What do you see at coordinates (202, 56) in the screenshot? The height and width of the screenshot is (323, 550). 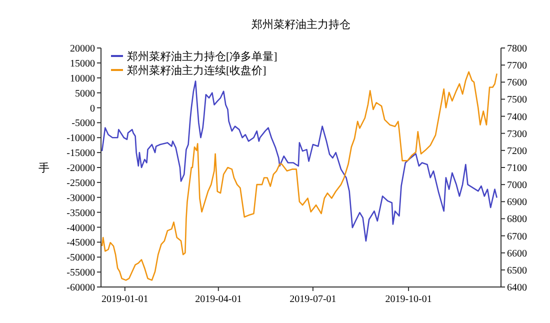 I see `legend-label: 郑州菜籽油主力持仓[净多单量]` at bounding box center [202, 56].